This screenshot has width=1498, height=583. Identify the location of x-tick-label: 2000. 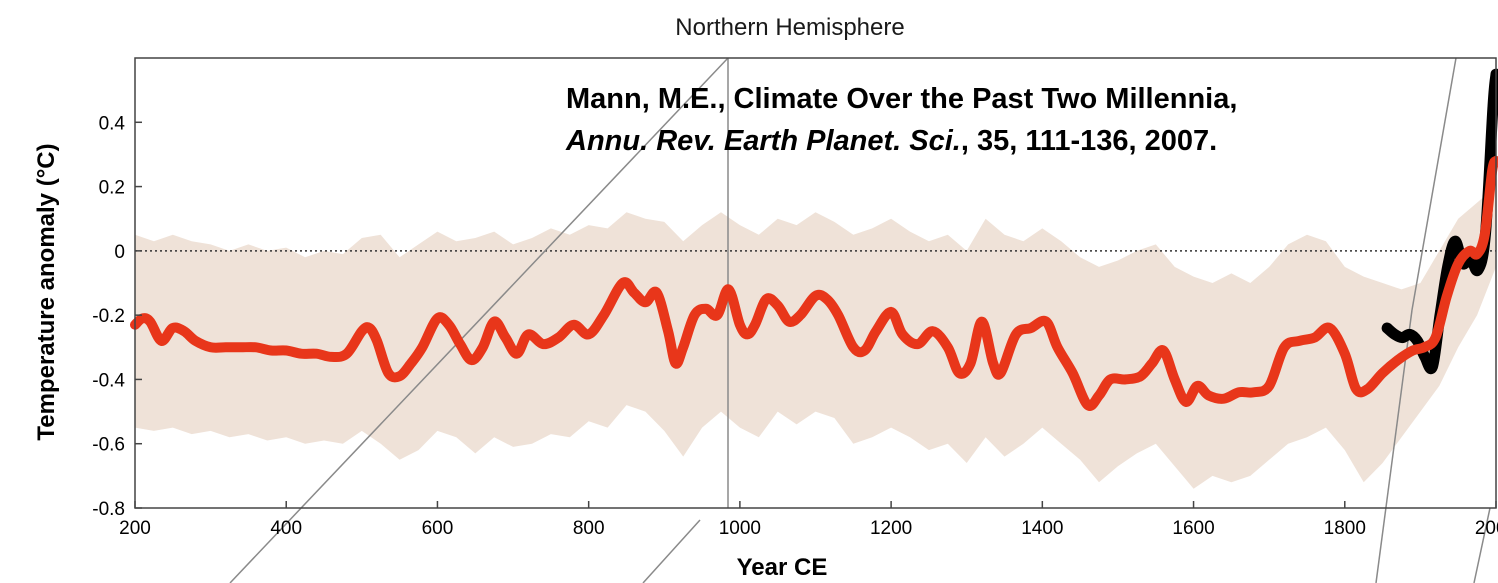
(1486, 528).